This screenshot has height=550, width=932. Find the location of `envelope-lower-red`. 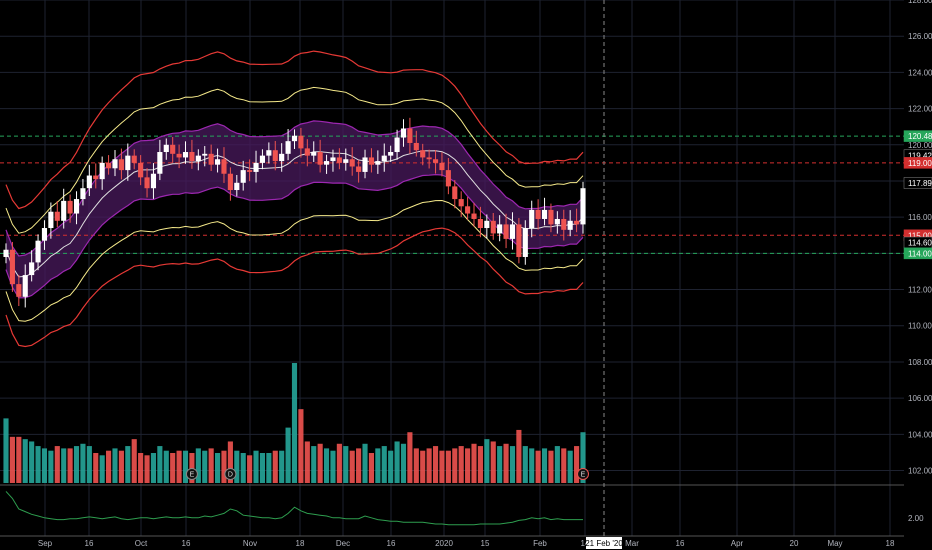

envelope-lower-red is located at coordinates (294, 287).